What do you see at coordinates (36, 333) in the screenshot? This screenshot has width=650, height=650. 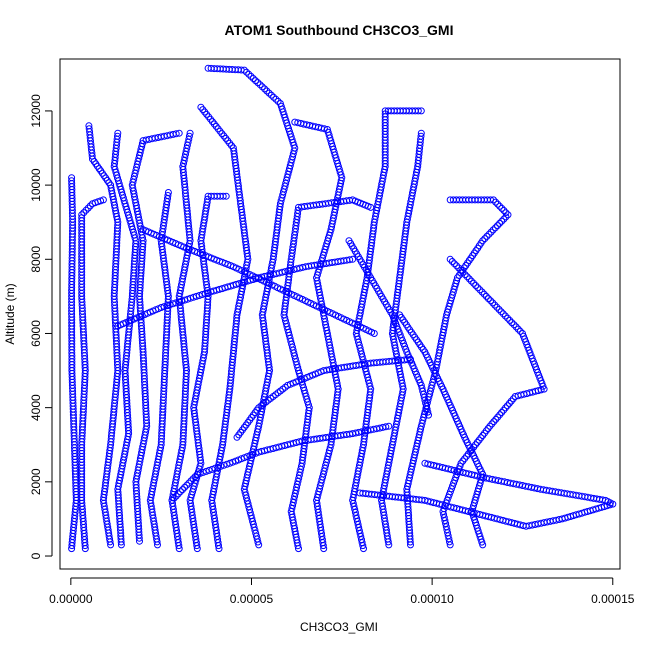 I see `y-tick-label: 6000` at bounding box center [36, 333].